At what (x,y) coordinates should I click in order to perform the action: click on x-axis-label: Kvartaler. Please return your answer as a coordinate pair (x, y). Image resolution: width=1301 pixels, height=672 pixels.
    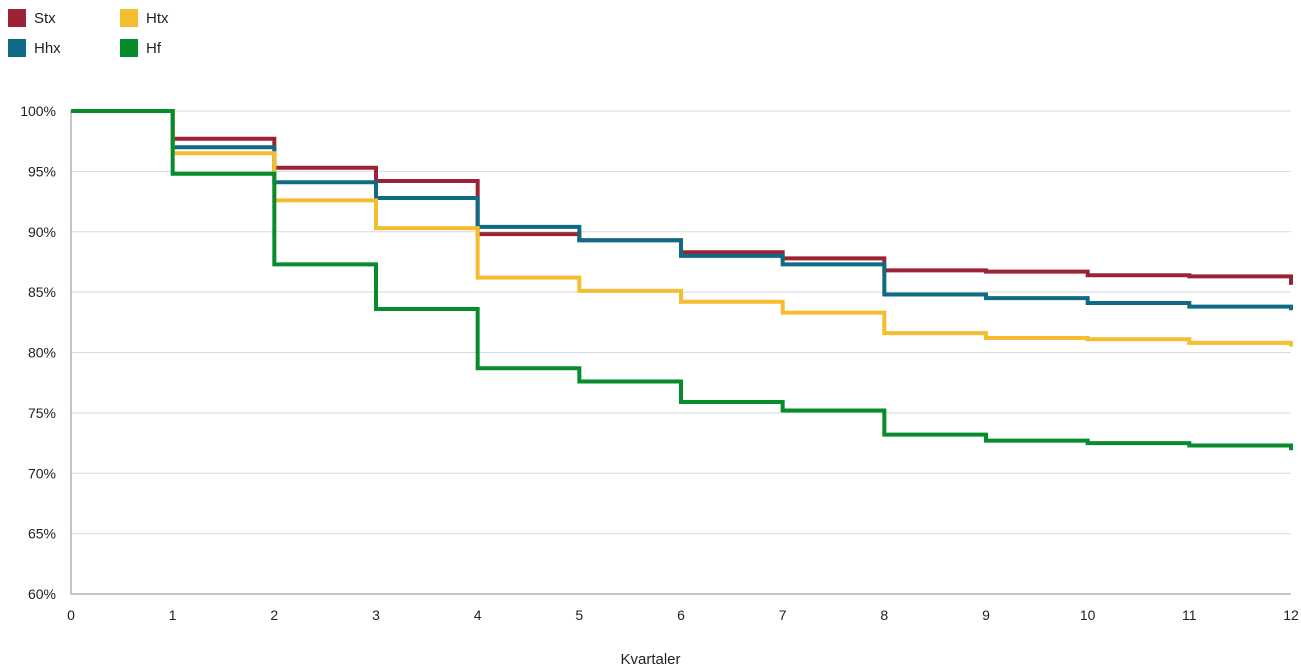
    Looking at the image, I should click on (650, 659).